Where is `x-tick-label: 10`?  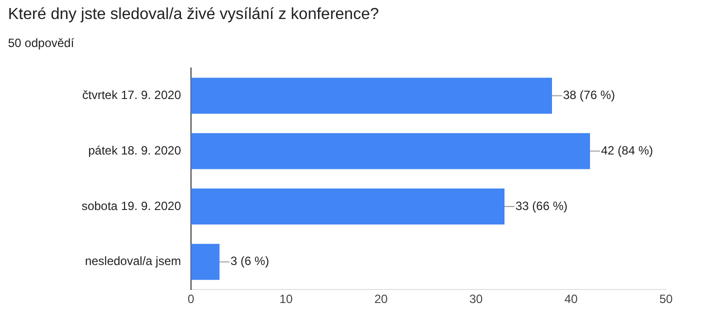 x-tick-label: 10 is located at coordinates (286, 299).